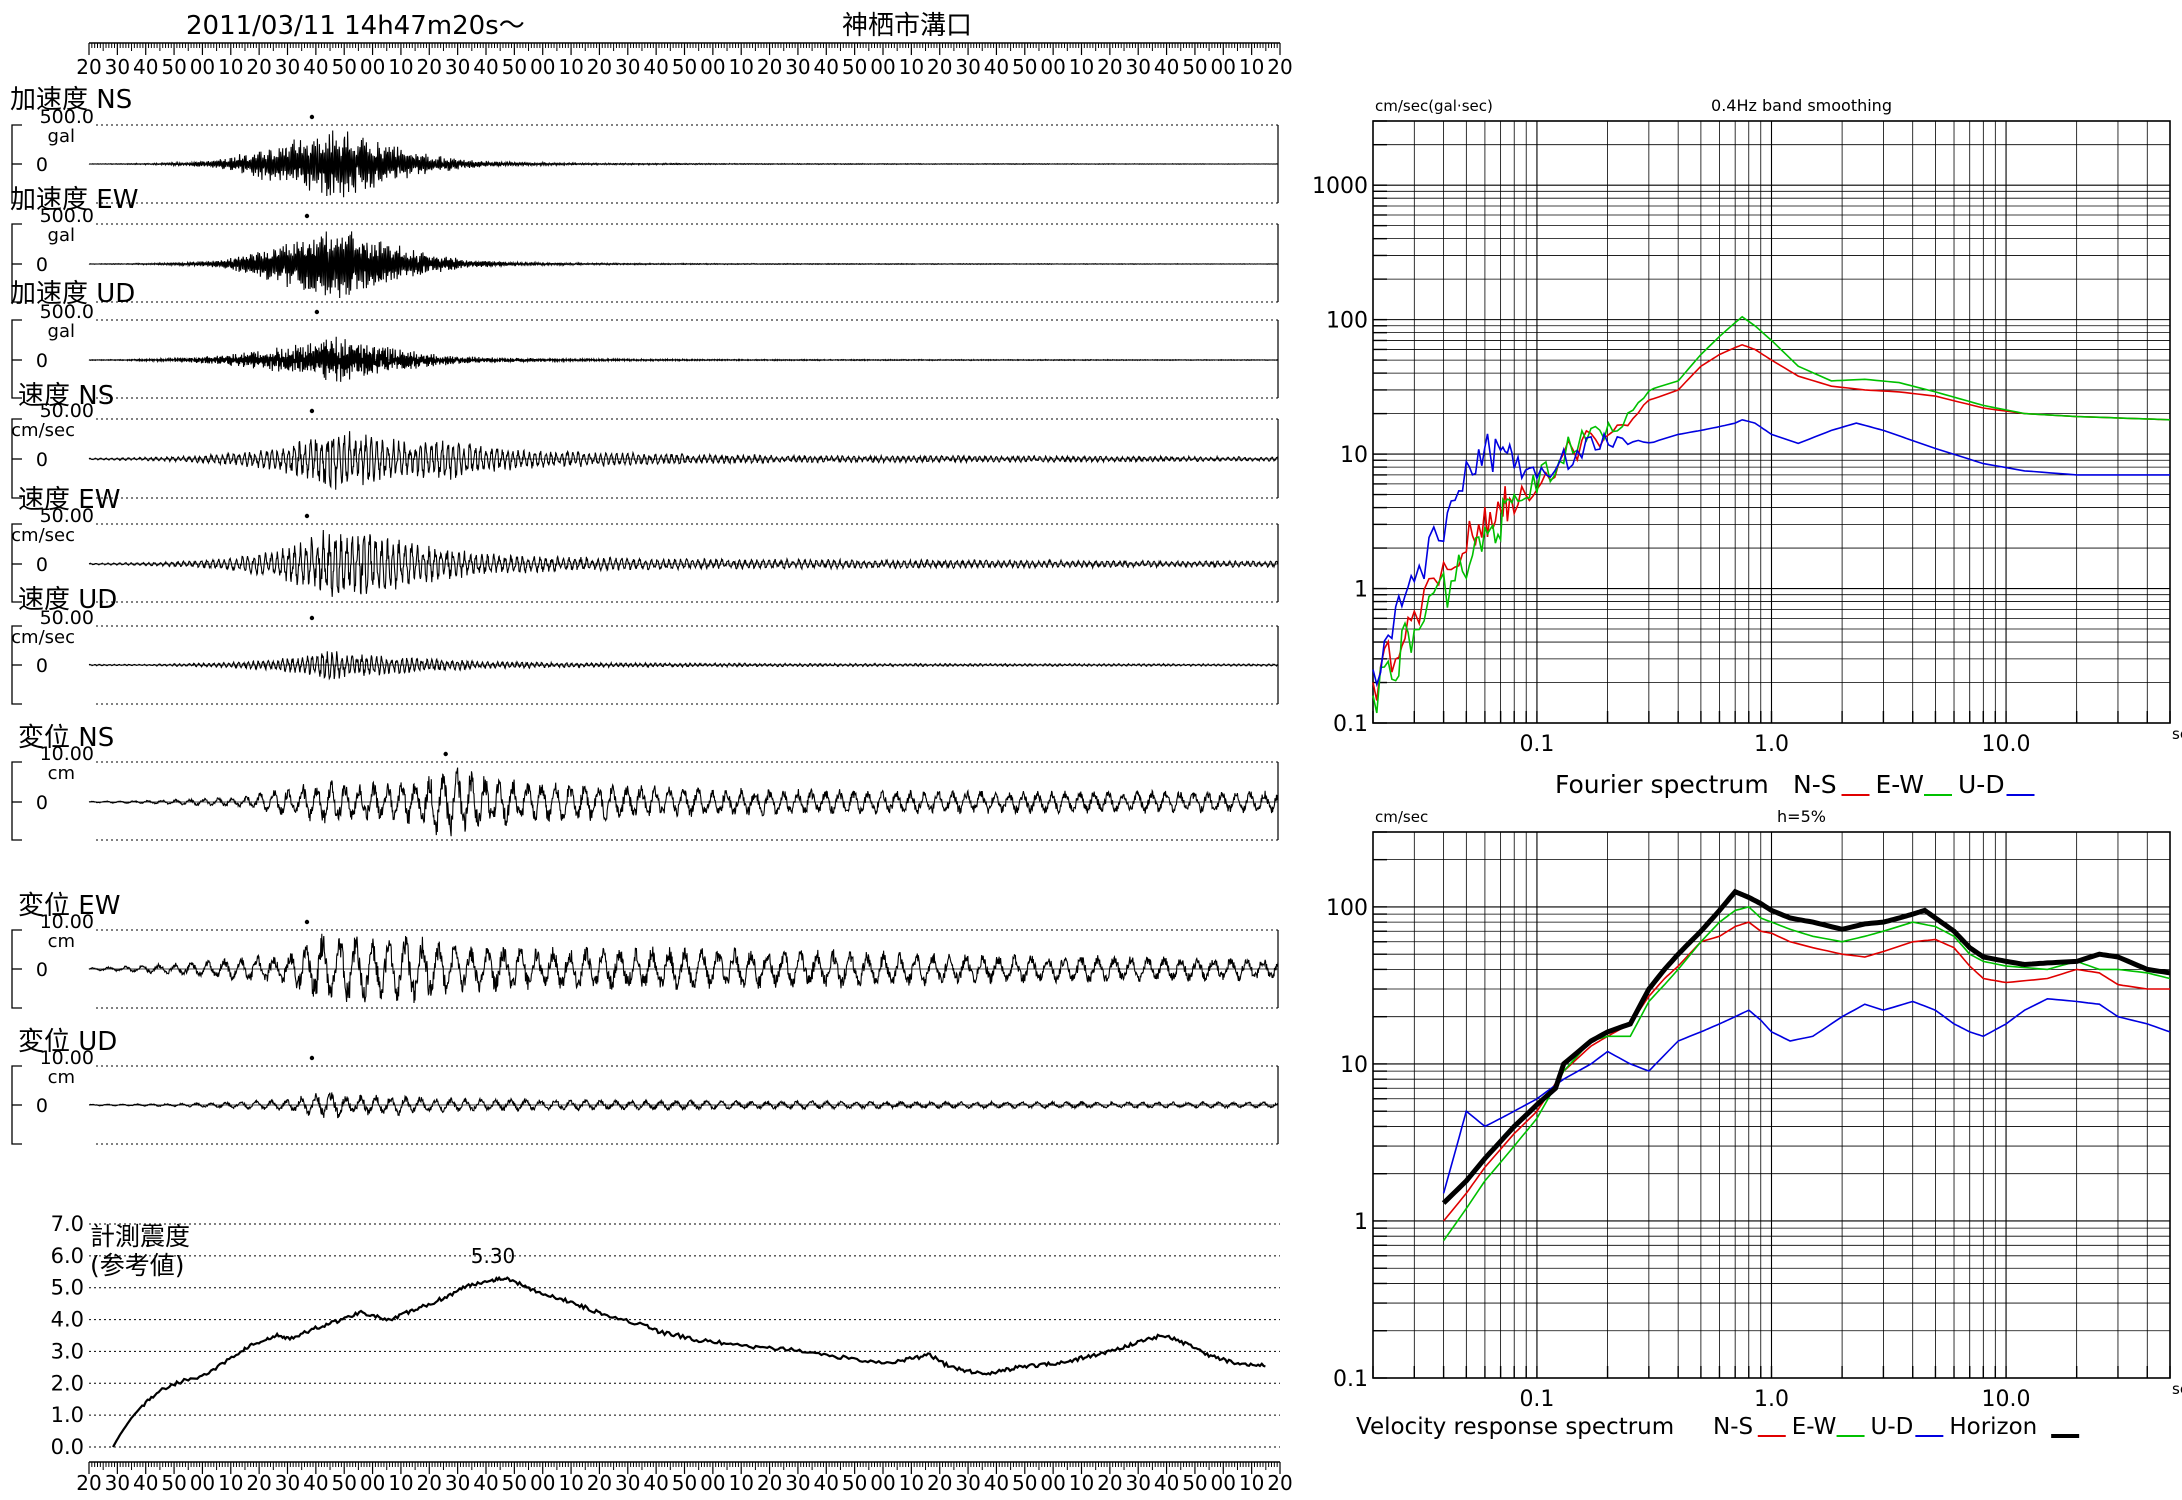 Image resolution: width=2182 pixels, height=1500 pixels. Describe the element at coordinates (579, 26) in the screenshot. I see `figure-header: 2011/03/11 14h47m20s～ 神栖市溝口` at that location.